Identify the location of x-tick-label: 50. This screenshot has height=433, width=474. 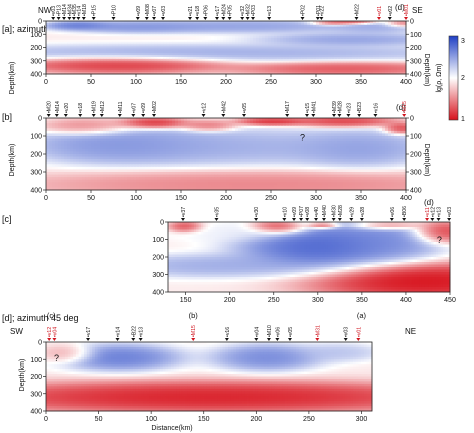
(91, 82).